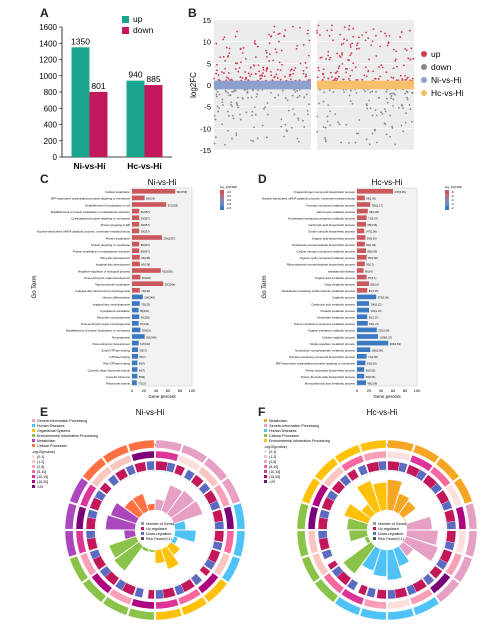 The width and height of the screenshot is (502, 637). What do you see at coordinates (229, 204) in the screenshot?
I see `go-legend-tick: -2.5` at bounding box center [229, 204].